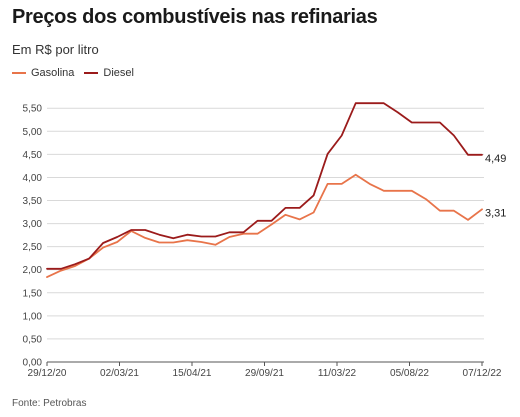 Image resolution: width=520 pixels, height=417 pixels. Describe the element at coordinates (33, 224) in the screenshot. I see `y-tick-label: 3,00` at that location.